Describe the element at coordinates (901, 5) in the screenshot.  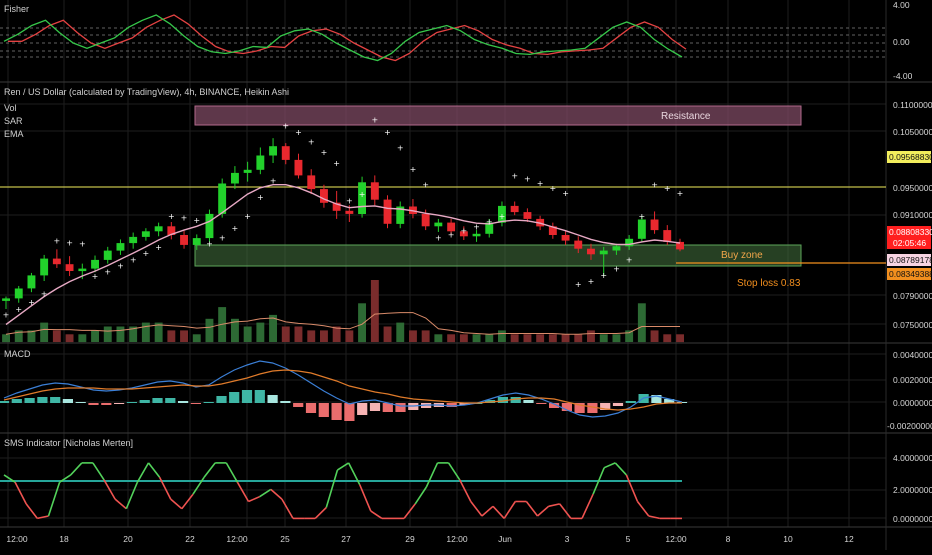
I see `fisher-tick-label: 4.00` at that location.